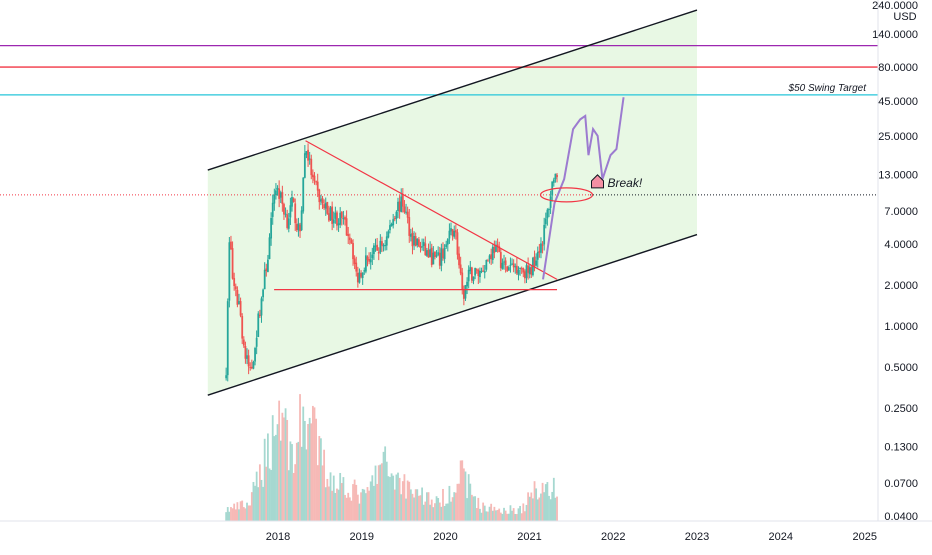 Image resolution: width=932 pixels, height=555 pixels. Describe the element at coordinates (697, 537) in the screenshot. I see `x-tick-label: 2023` at that location.